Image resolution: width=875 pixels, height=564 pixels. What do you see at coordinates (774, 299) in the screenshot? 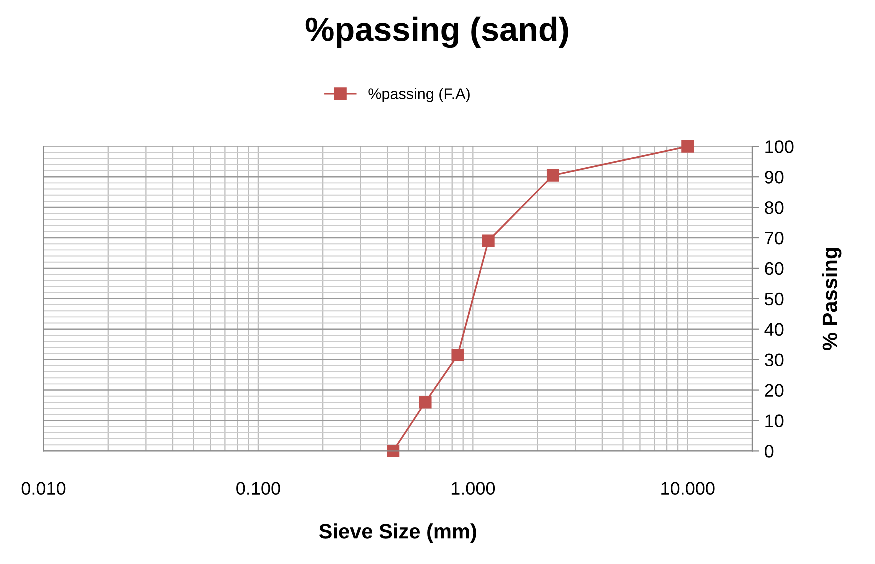
I see `y-tick-label: 50` at bounding box center [774, 299].